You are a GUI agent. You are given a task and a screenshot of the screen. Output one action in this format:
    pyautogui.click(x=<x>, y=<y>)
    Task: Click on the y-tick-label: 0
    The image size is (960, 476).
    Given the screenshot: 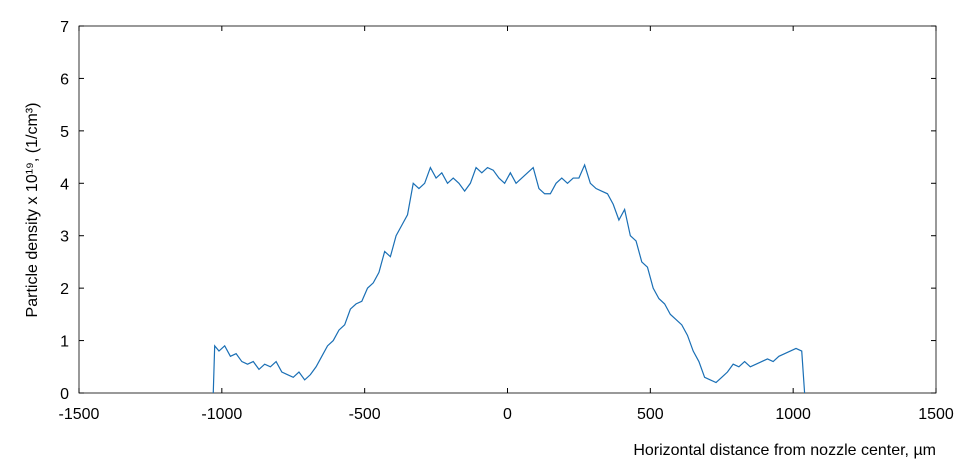 What is the action you would take?
    pyautogui.click(x=64, y=394)
    